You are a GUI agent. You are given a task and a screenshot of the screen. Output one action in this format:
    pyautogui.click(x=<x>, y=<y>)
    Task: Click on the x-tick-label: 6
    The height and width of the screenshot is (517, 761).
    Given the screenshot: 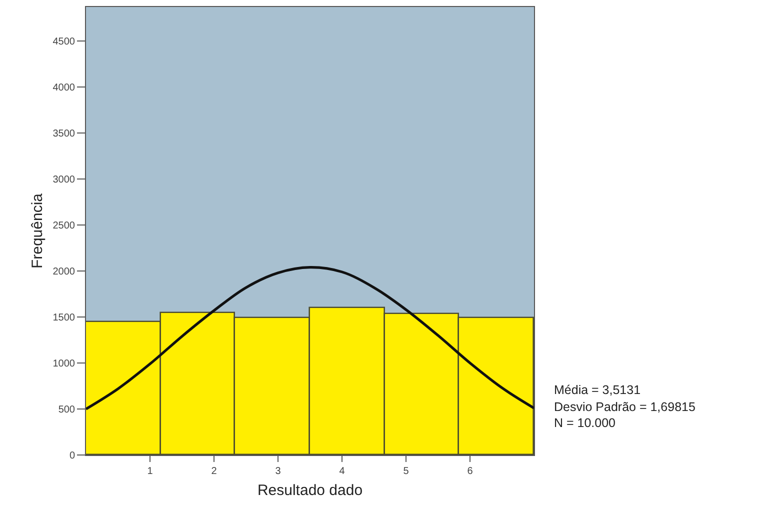 What is the action you would take?
    pyautogui.click(x=470, y=471)
    